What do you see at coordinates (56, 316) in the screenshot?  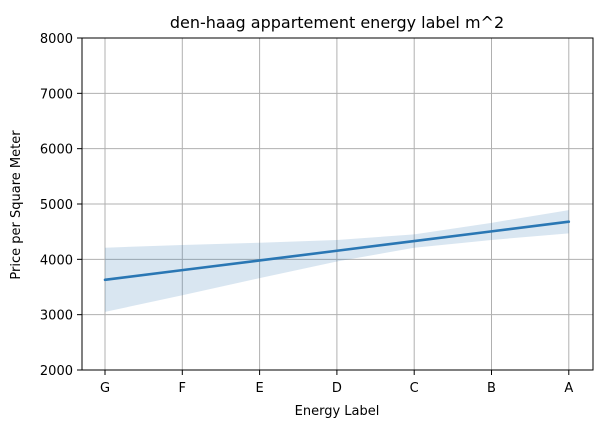 I see `y-tick-label: 3000` at bounding box center [56, 316].